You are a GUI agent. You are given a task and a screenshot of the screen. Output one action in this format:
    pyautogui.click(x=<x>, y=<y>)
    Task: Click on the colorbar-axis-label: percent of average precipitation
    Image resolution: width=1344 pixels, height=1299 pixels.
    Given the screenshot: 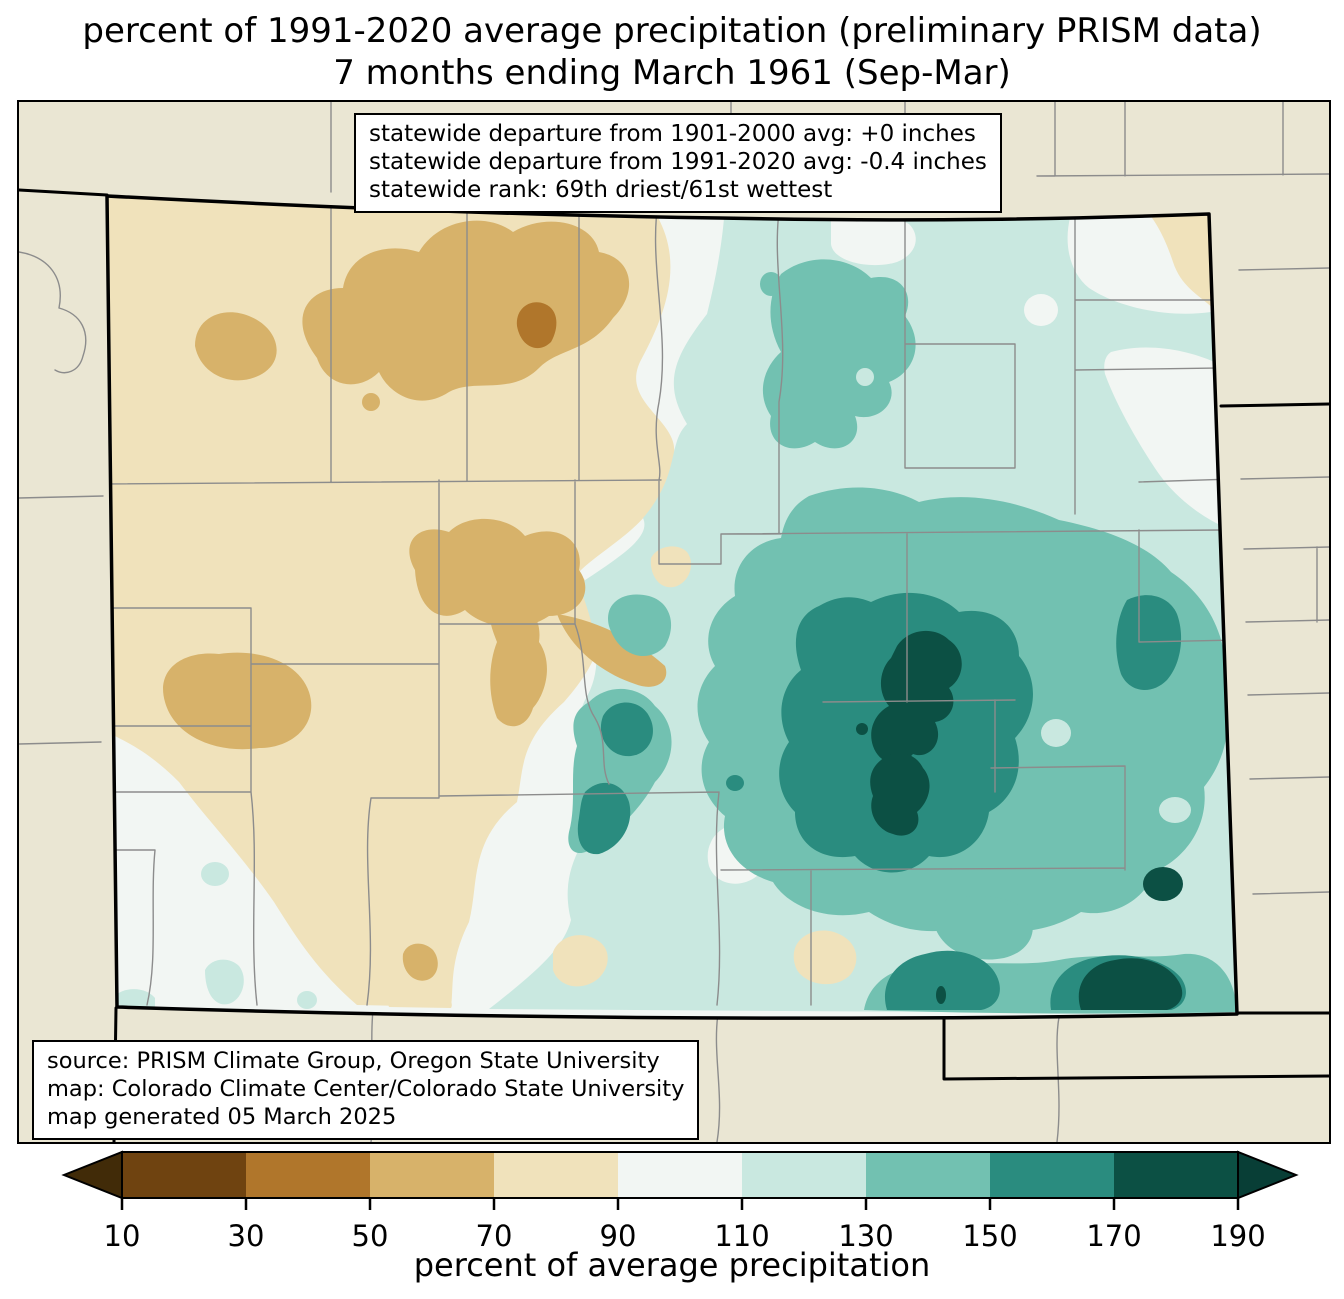 What is the action you would take?
    pyautogui.click(x=672, y=1265)
    